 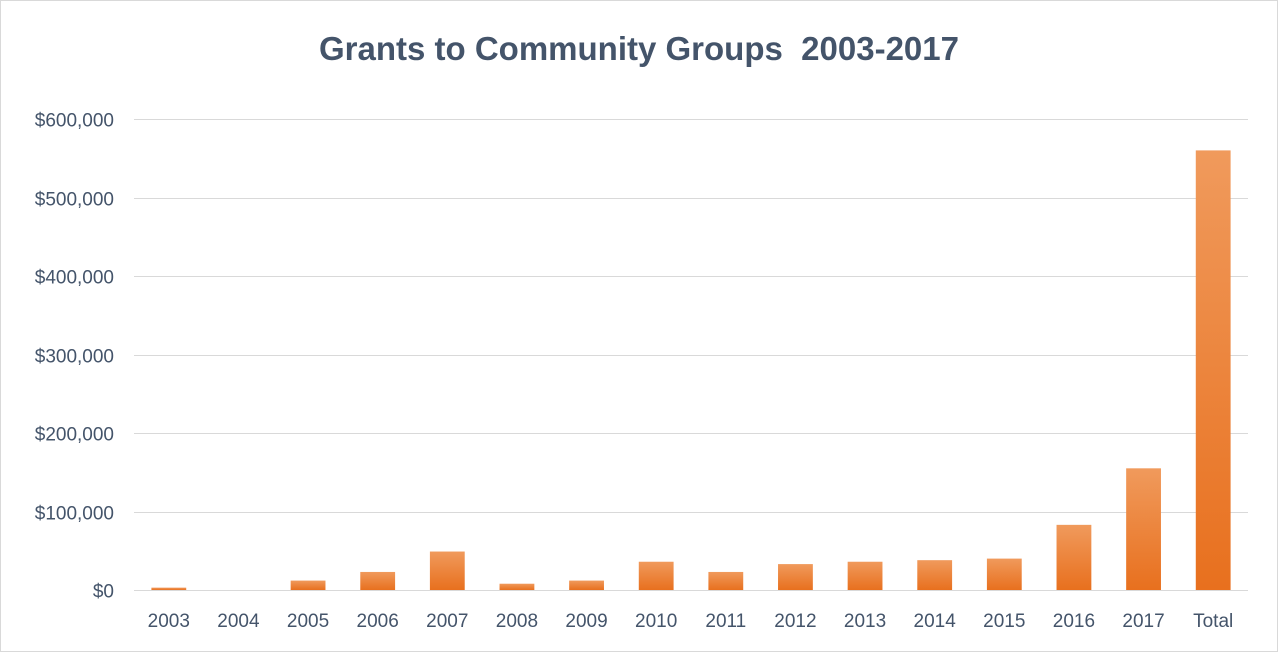 What do you see at coordinates (726, 580) in the screenshot?
I see `bar-2011` at bounding box center [726, 580].